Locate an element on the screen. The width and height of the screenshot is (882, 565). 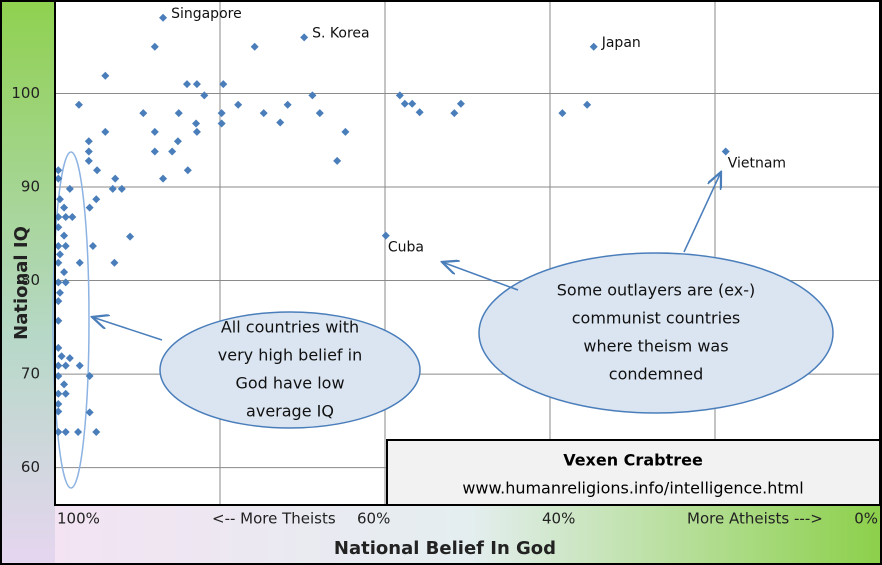
callout-text: where theism was is located at coordinates (655, 346).